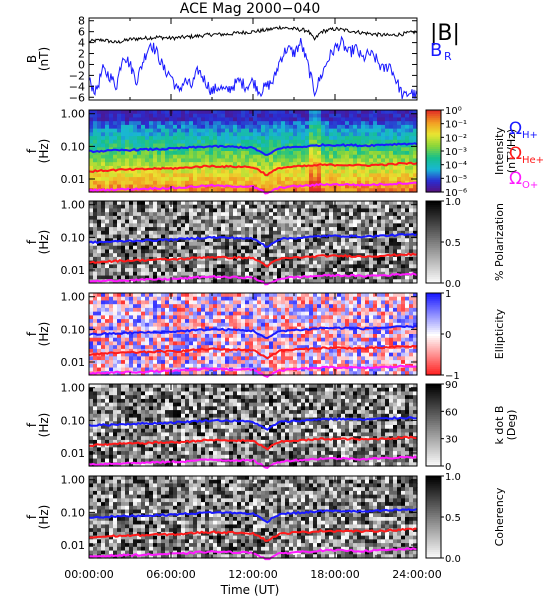  Describe the element at coordinates (433, 173) in the screenshot. I see `colorbar-band` at that location.